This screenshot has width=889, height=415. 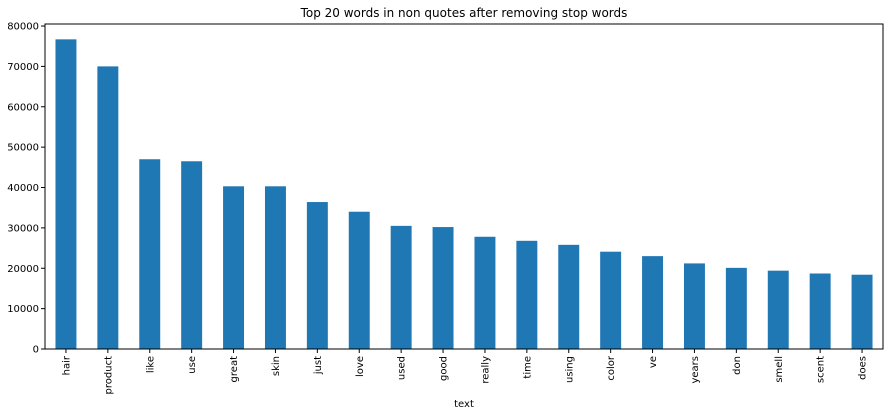 I want to click on x-tick-label: product, so click(x=108, y=375).